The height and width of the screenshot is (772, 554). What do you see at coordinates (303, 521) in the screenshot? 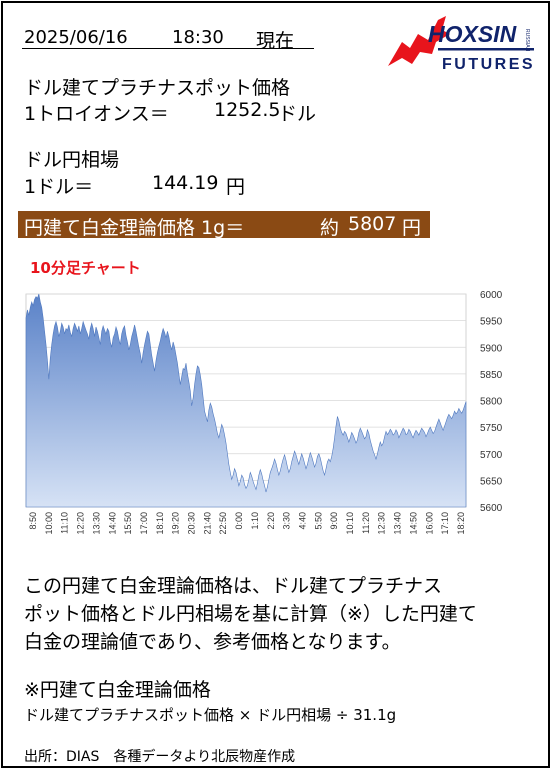
I see `x-tick-label: 4:40` at bounding box center [303, 521].